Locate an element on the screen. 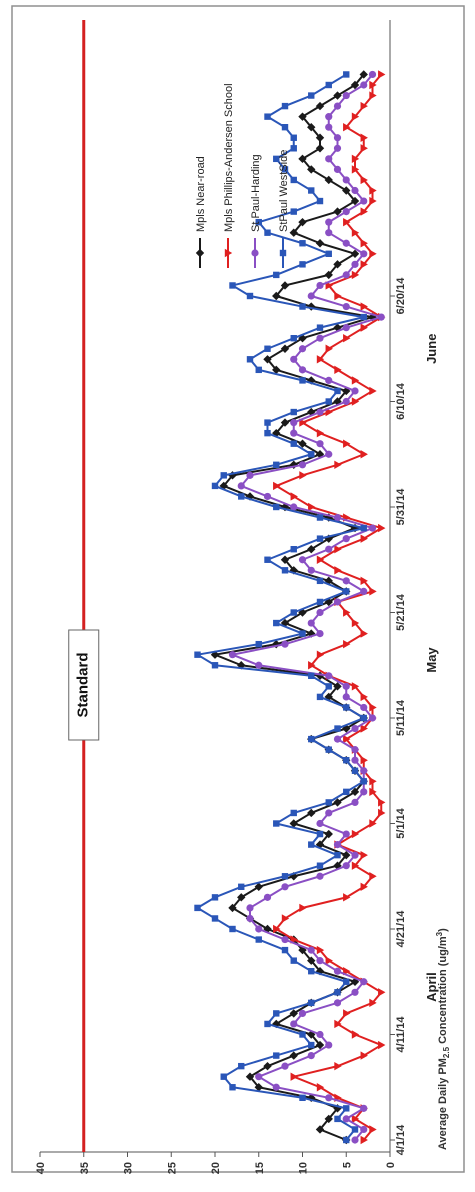 The image size is (475, 1192). value-axis-title-part: 2.5 is located at coordinates (446, 1052).